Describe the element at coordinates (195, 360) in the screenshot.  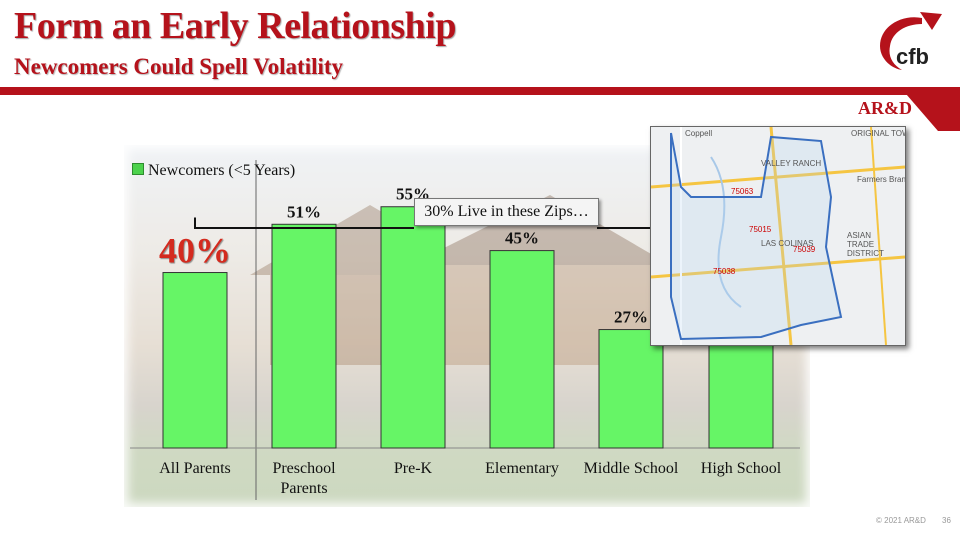
I see `bar-all-parents` at that location.